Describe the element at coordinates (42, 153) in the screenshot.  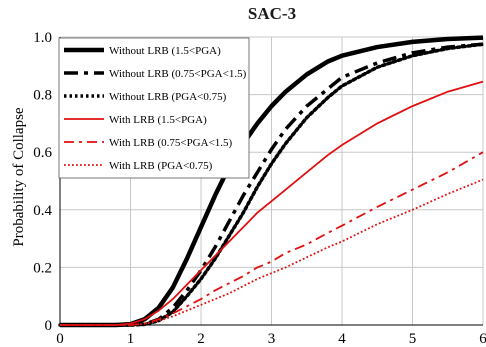
I see `y-tick-label: 0.6` at that location.